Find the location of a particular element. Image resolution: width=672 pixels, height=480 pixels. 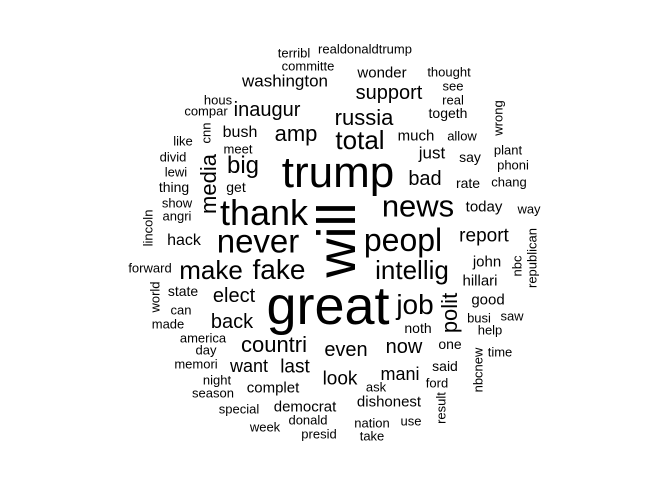

word-show: show is located at coordinates (177, 203).